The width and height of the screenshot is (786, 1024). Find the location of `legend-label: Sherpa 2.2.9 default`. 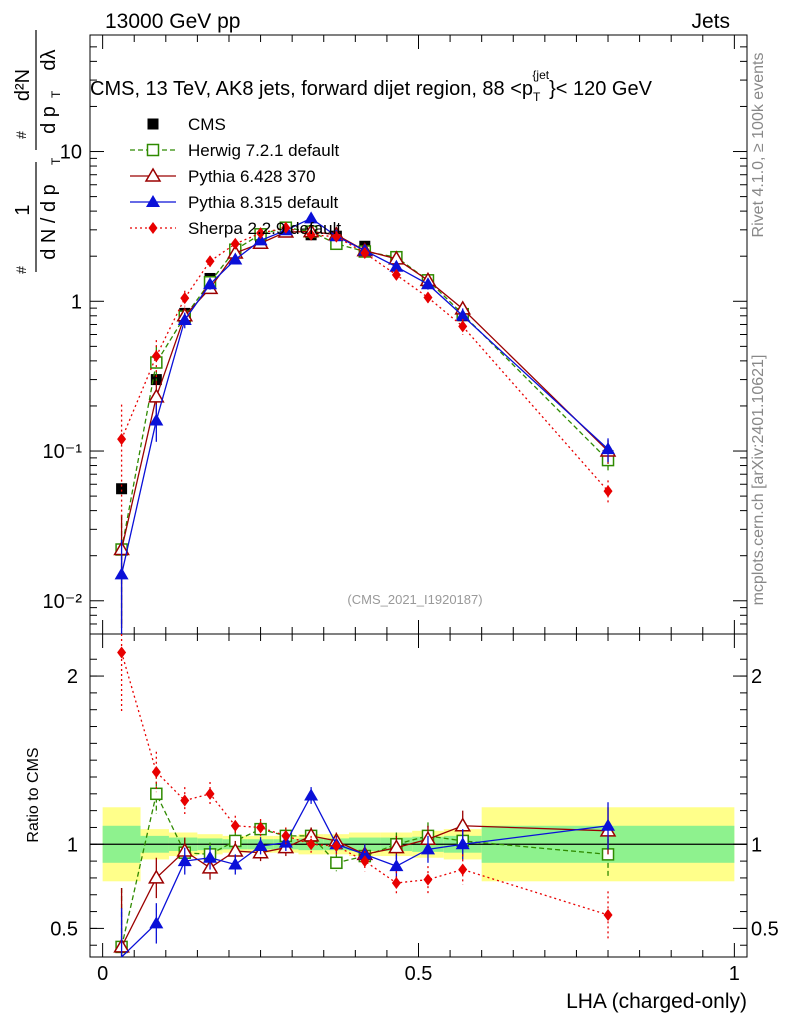

legend-label: Sherpa 2.2.9 default is located at coordinates (264, 228).